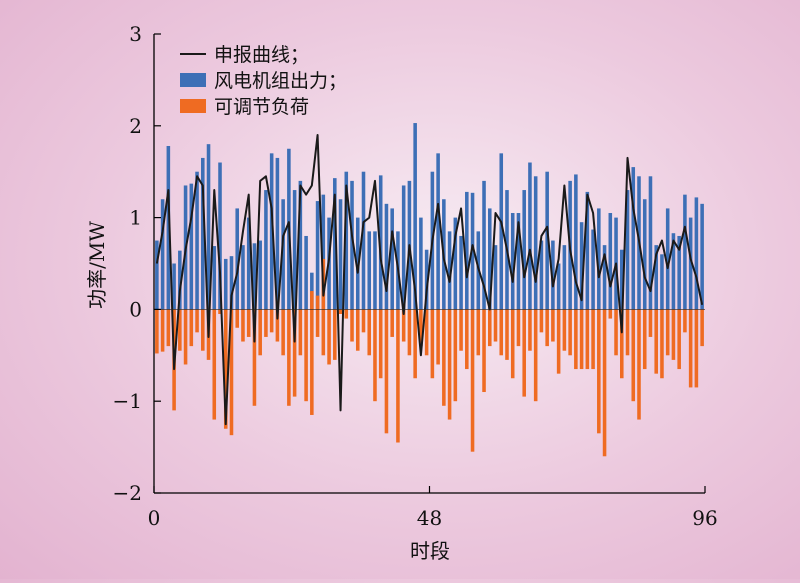  I want to click on y-tick-label: 2, so click(135, 126).